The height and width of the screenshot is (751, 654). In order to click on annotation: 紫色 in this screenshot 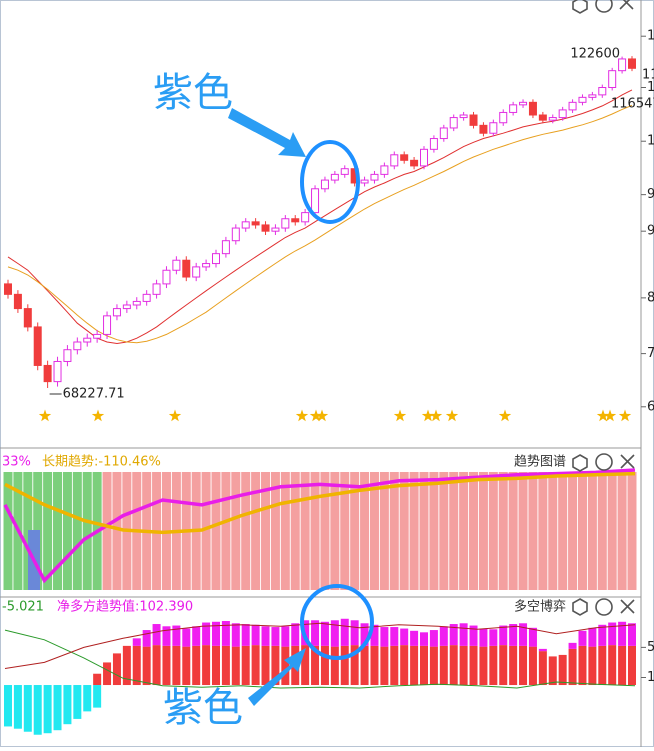, I will do `click(193, 93)`.